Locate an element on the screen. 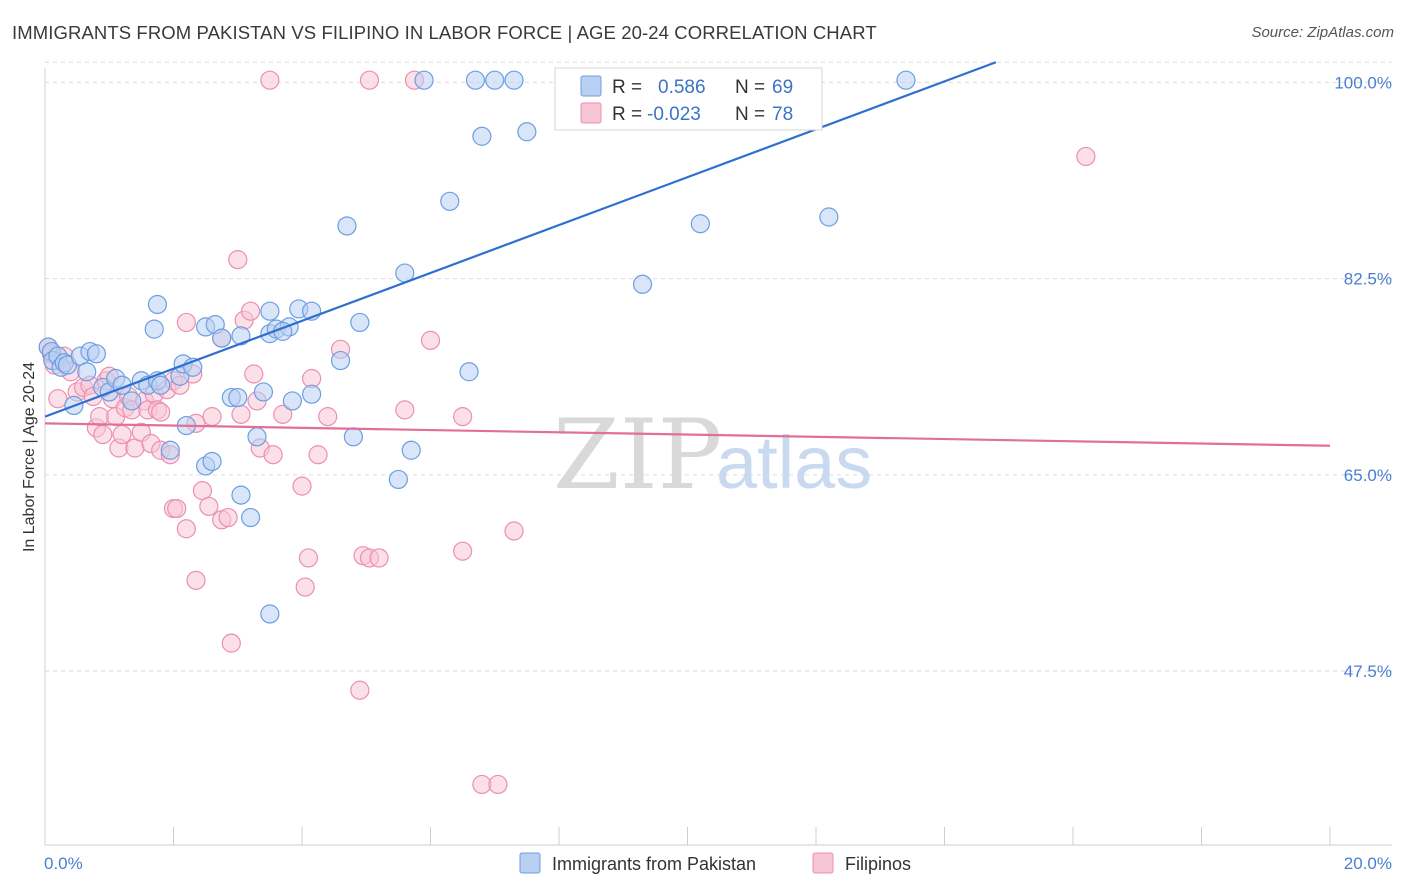 Image resolution: width=1406 pixels, height=892 pixels. x-tick-label-min: 0.0% is located at coordinates (63, 863).